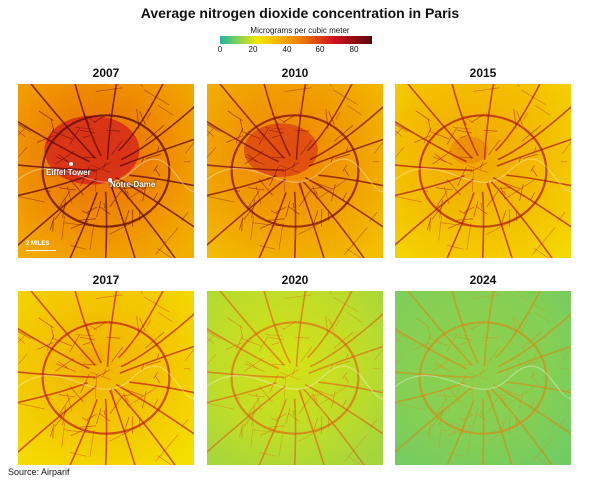  Describe the element at coordinates (354, 49) in the screenshot. I see `legend-tick-80: 80` at that location.